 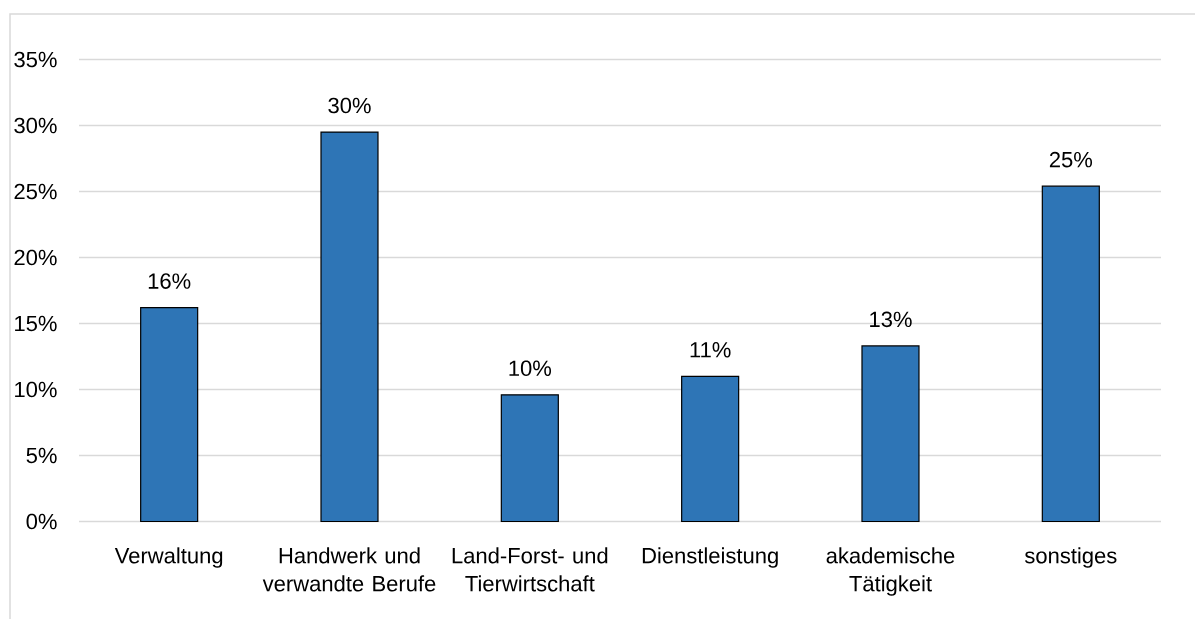 What do you see at coordinates (41, 521) in the screenshot?
I see `y-tick-label: 0%` at bounding box center [41, 521].